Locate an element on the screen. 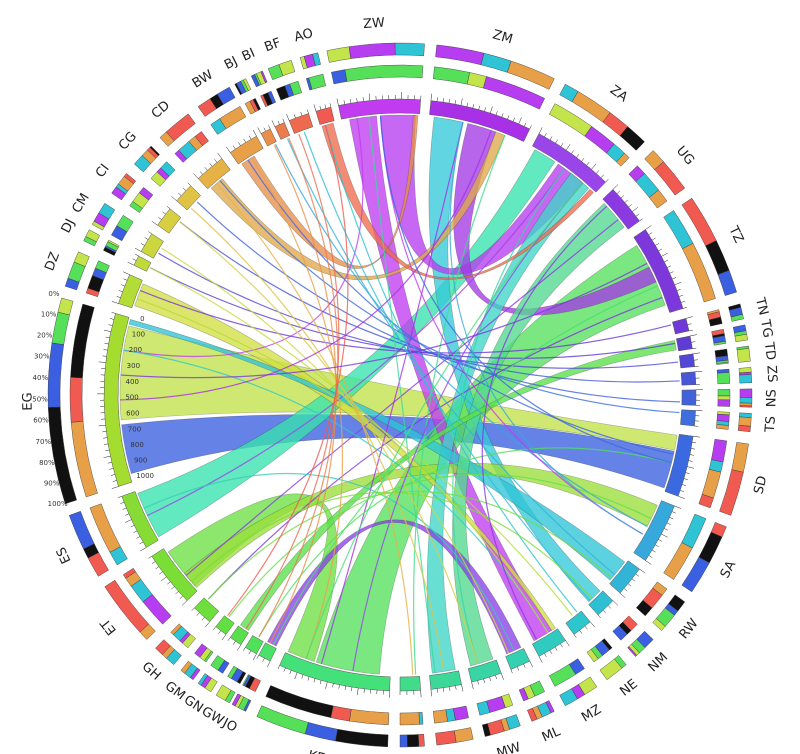 The image size is (800, 754). country-label: ML is located at coordinates (552, 735).